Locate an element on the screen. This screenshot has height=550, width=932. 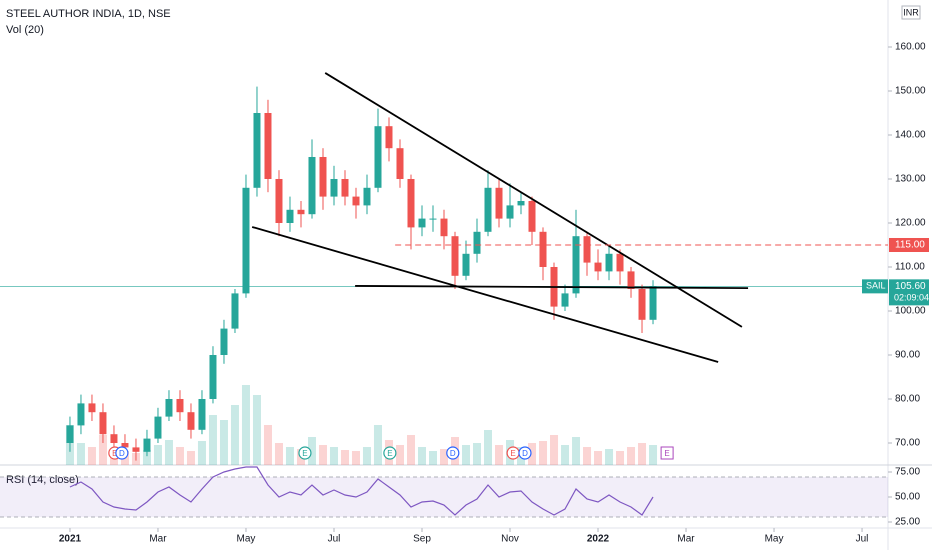
last-price-box is located at coordinates (909, 292).